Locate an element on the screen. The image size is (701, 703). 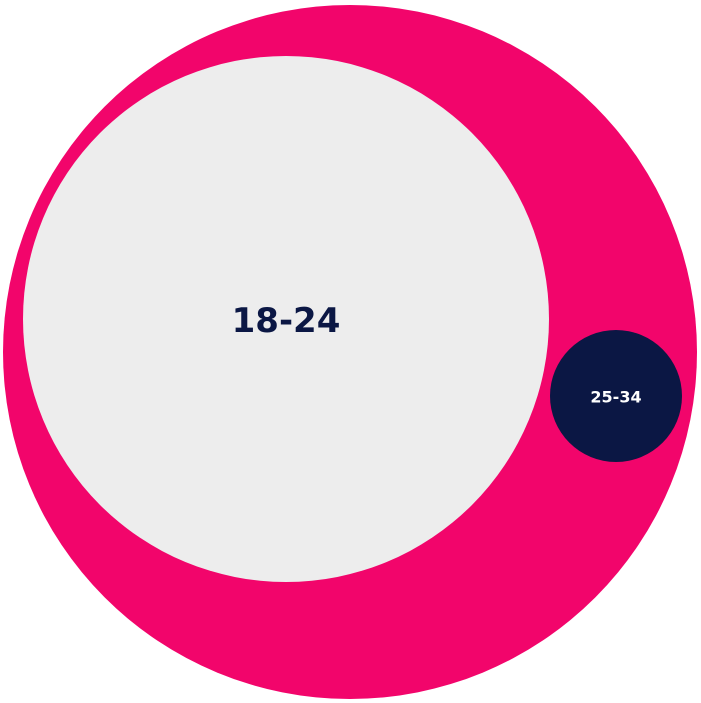
bubble-label-25-34: 25-34 is located at coordinates (615, 397).